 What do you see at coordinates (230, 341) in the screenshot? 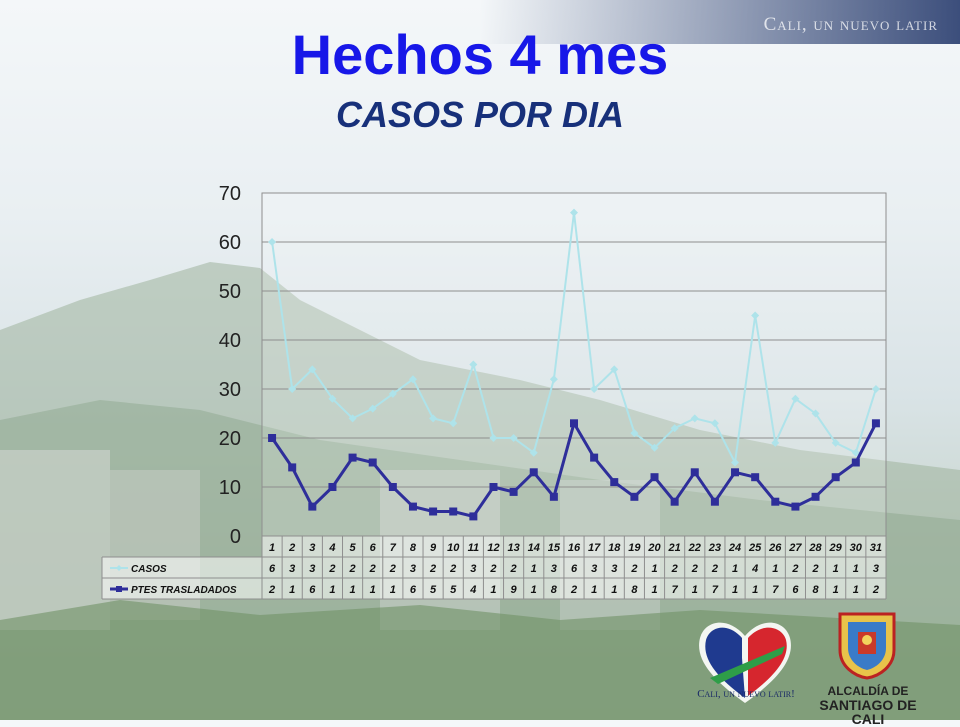
I see `y-tick-label: 40` at bounding box center [230, 341].